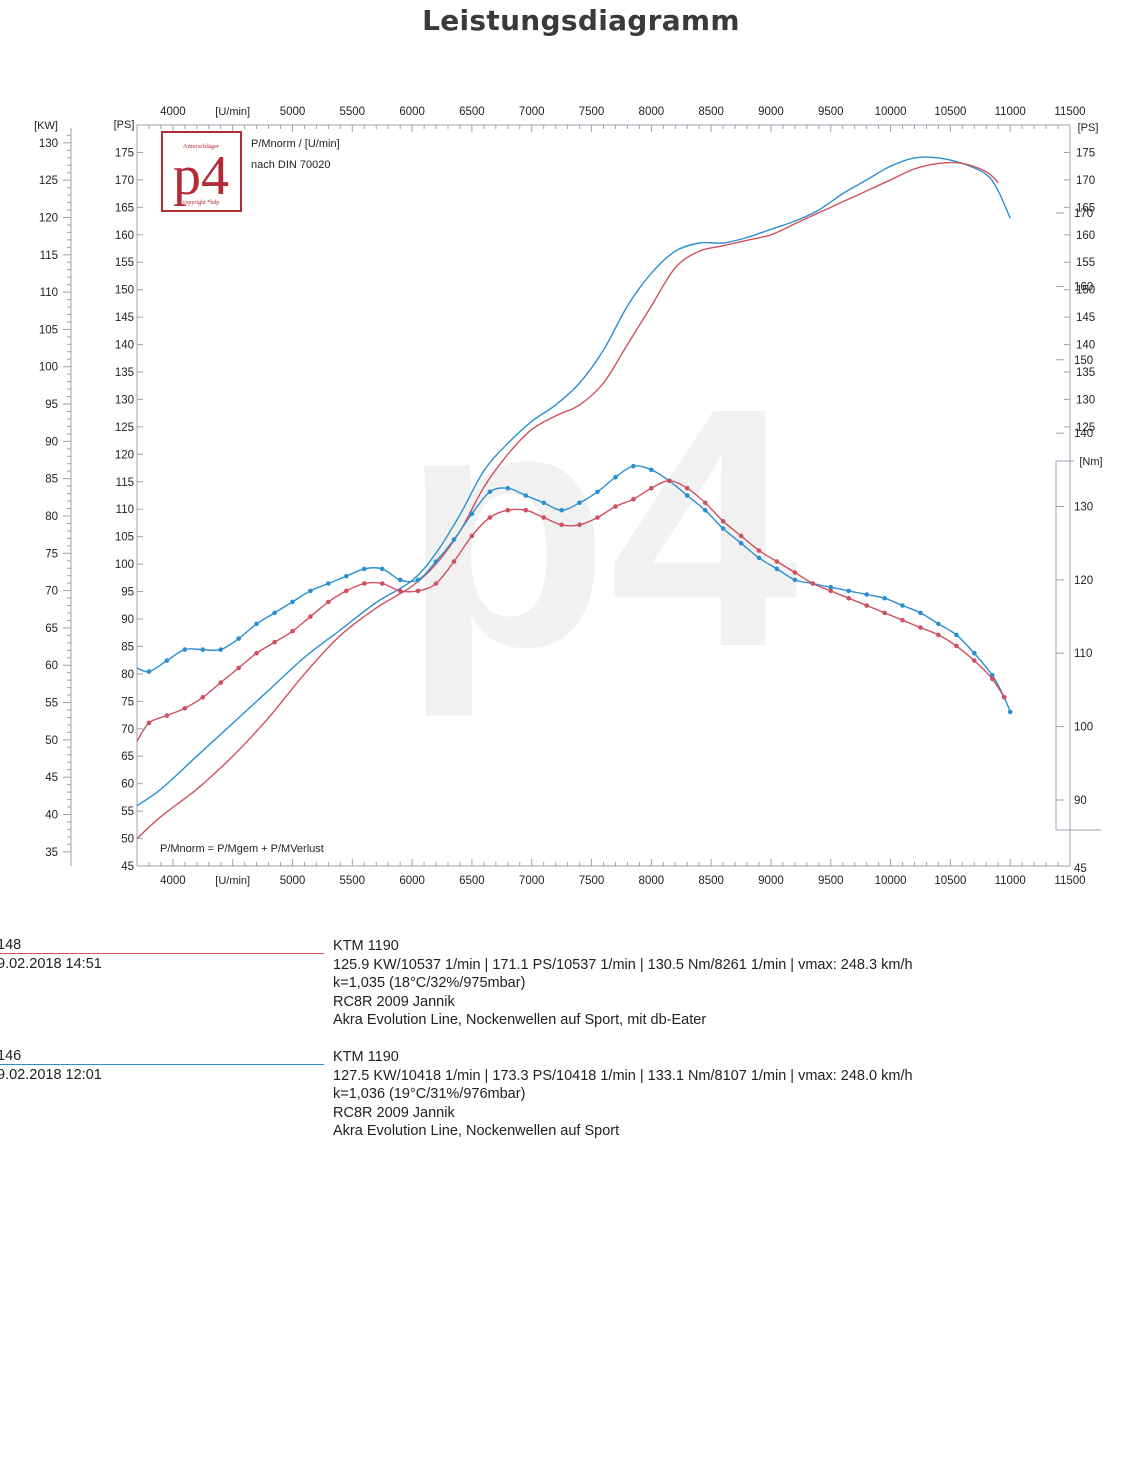 The height and width of the screenshot is (1477, 1122). Describe the element at coordinates (1085, 291) in the screenshot. I see `ps-right-tick-label: 150` at that location.